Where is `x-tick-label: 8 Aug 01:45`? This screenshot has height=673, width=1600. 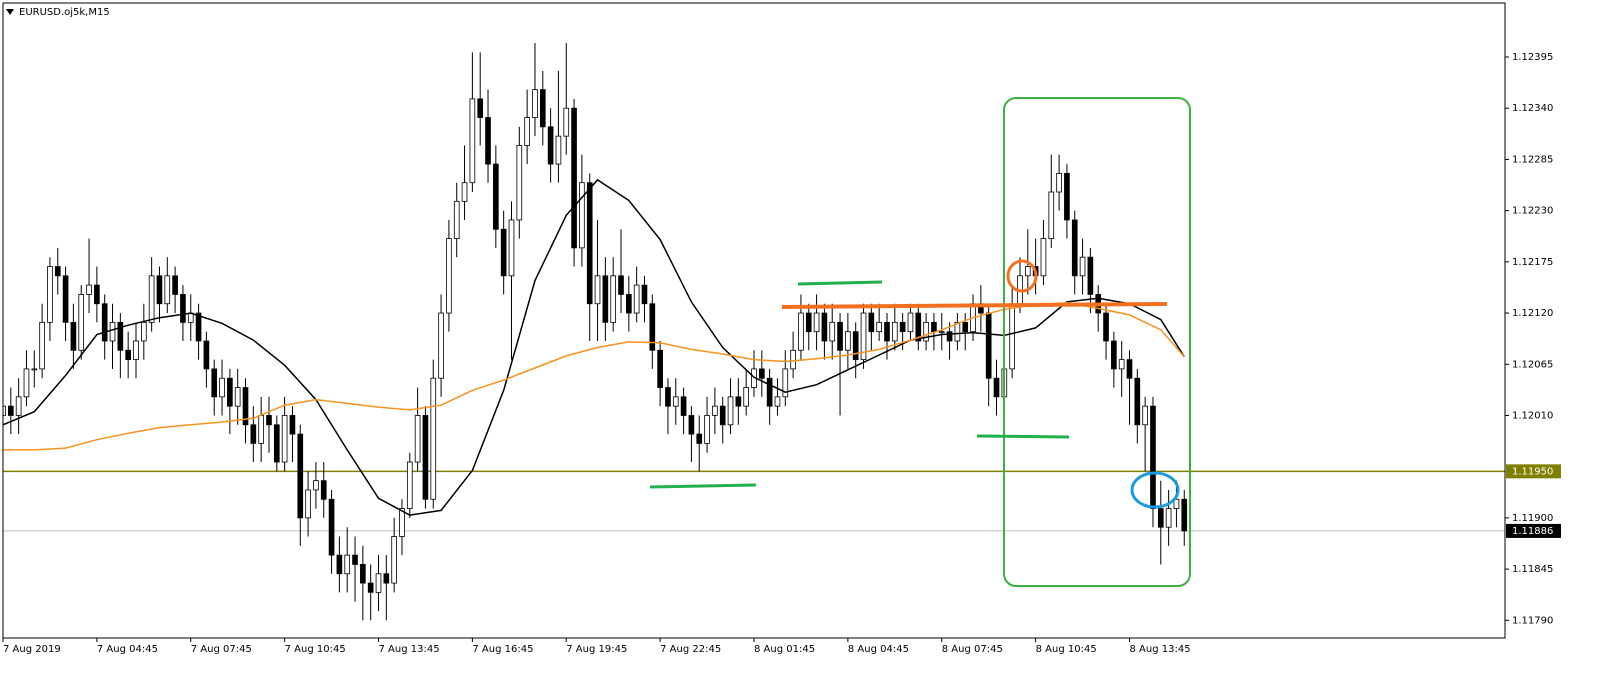 x-tick-label: 8 Aug 01:45 is located at coordinates (784, 649).